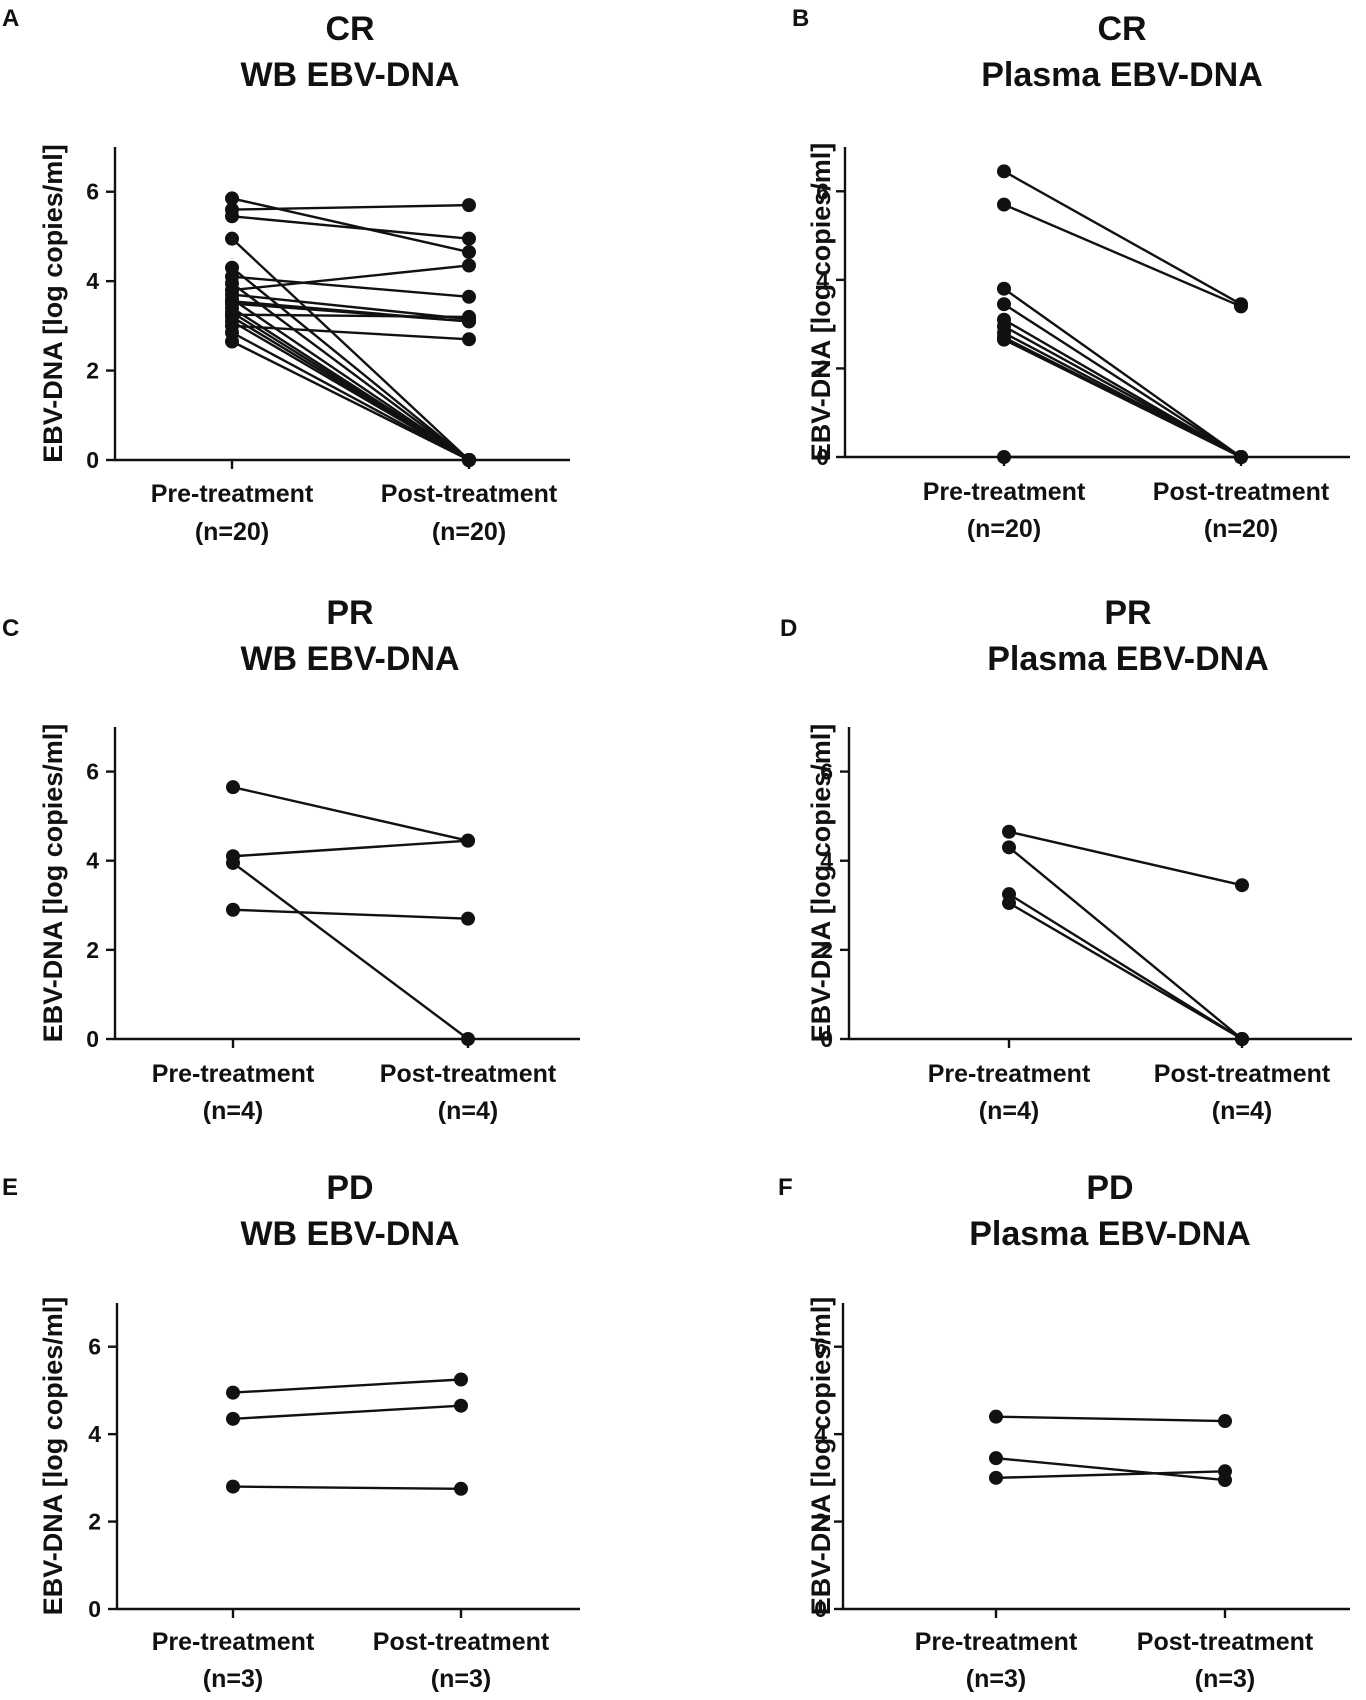  Describe the element at coordinates (349, 659) in the screenshot. I see `chart-title-line: WB EBV-DNA` at that location.